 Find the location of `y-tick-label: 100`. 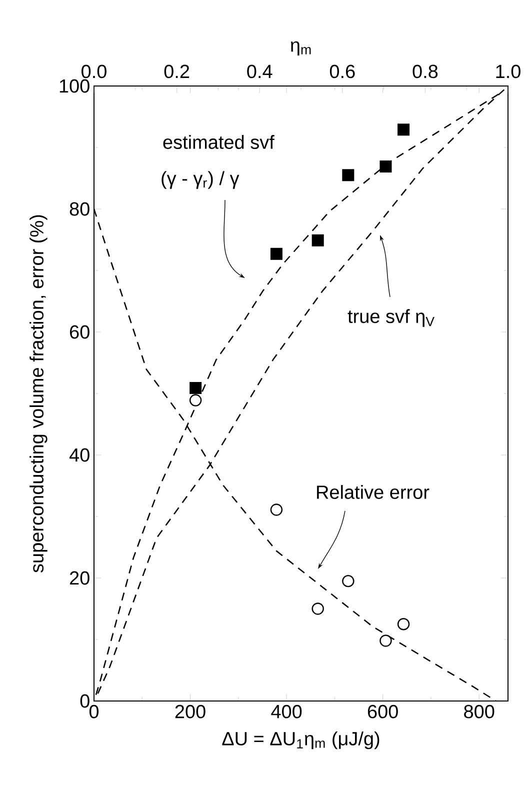

y-tick-label: 100 is located at coordinates (75, 86).